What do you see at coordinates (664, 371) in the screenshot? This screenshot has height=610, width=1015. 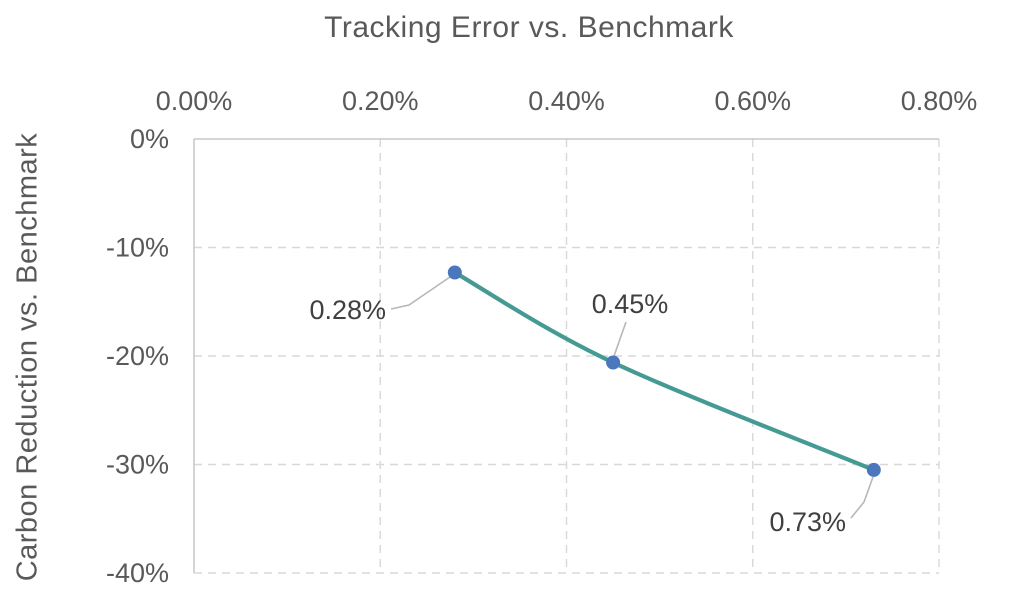 I see `series-line` at bounding box center [664, 371].